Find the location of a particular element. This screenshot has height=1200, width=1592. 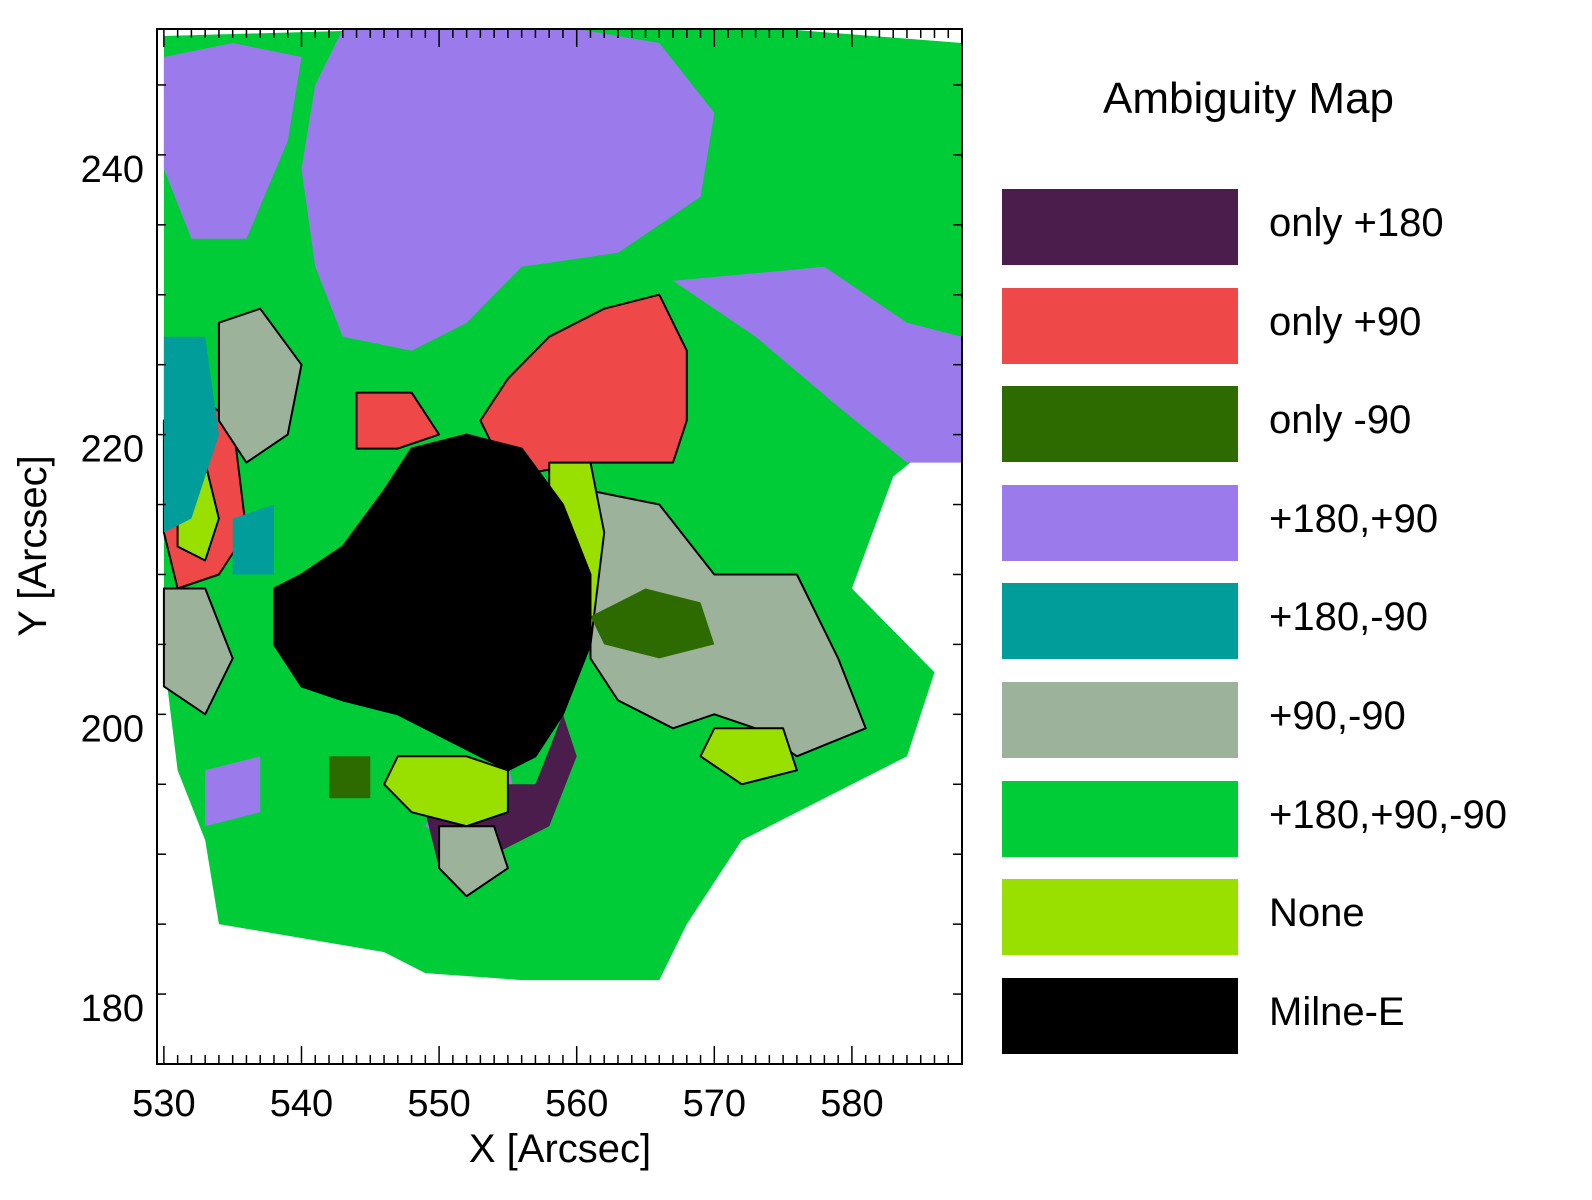

legend-item-only-m90: only -90 is located at coordinates (1282, 424).